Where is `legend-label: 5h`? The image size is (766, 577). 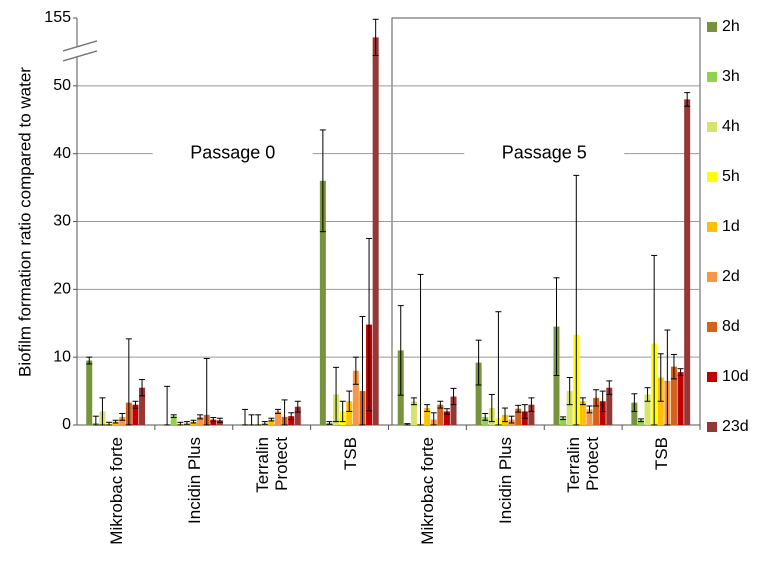 legend-label: 5h is located at coordinates (731, 176).